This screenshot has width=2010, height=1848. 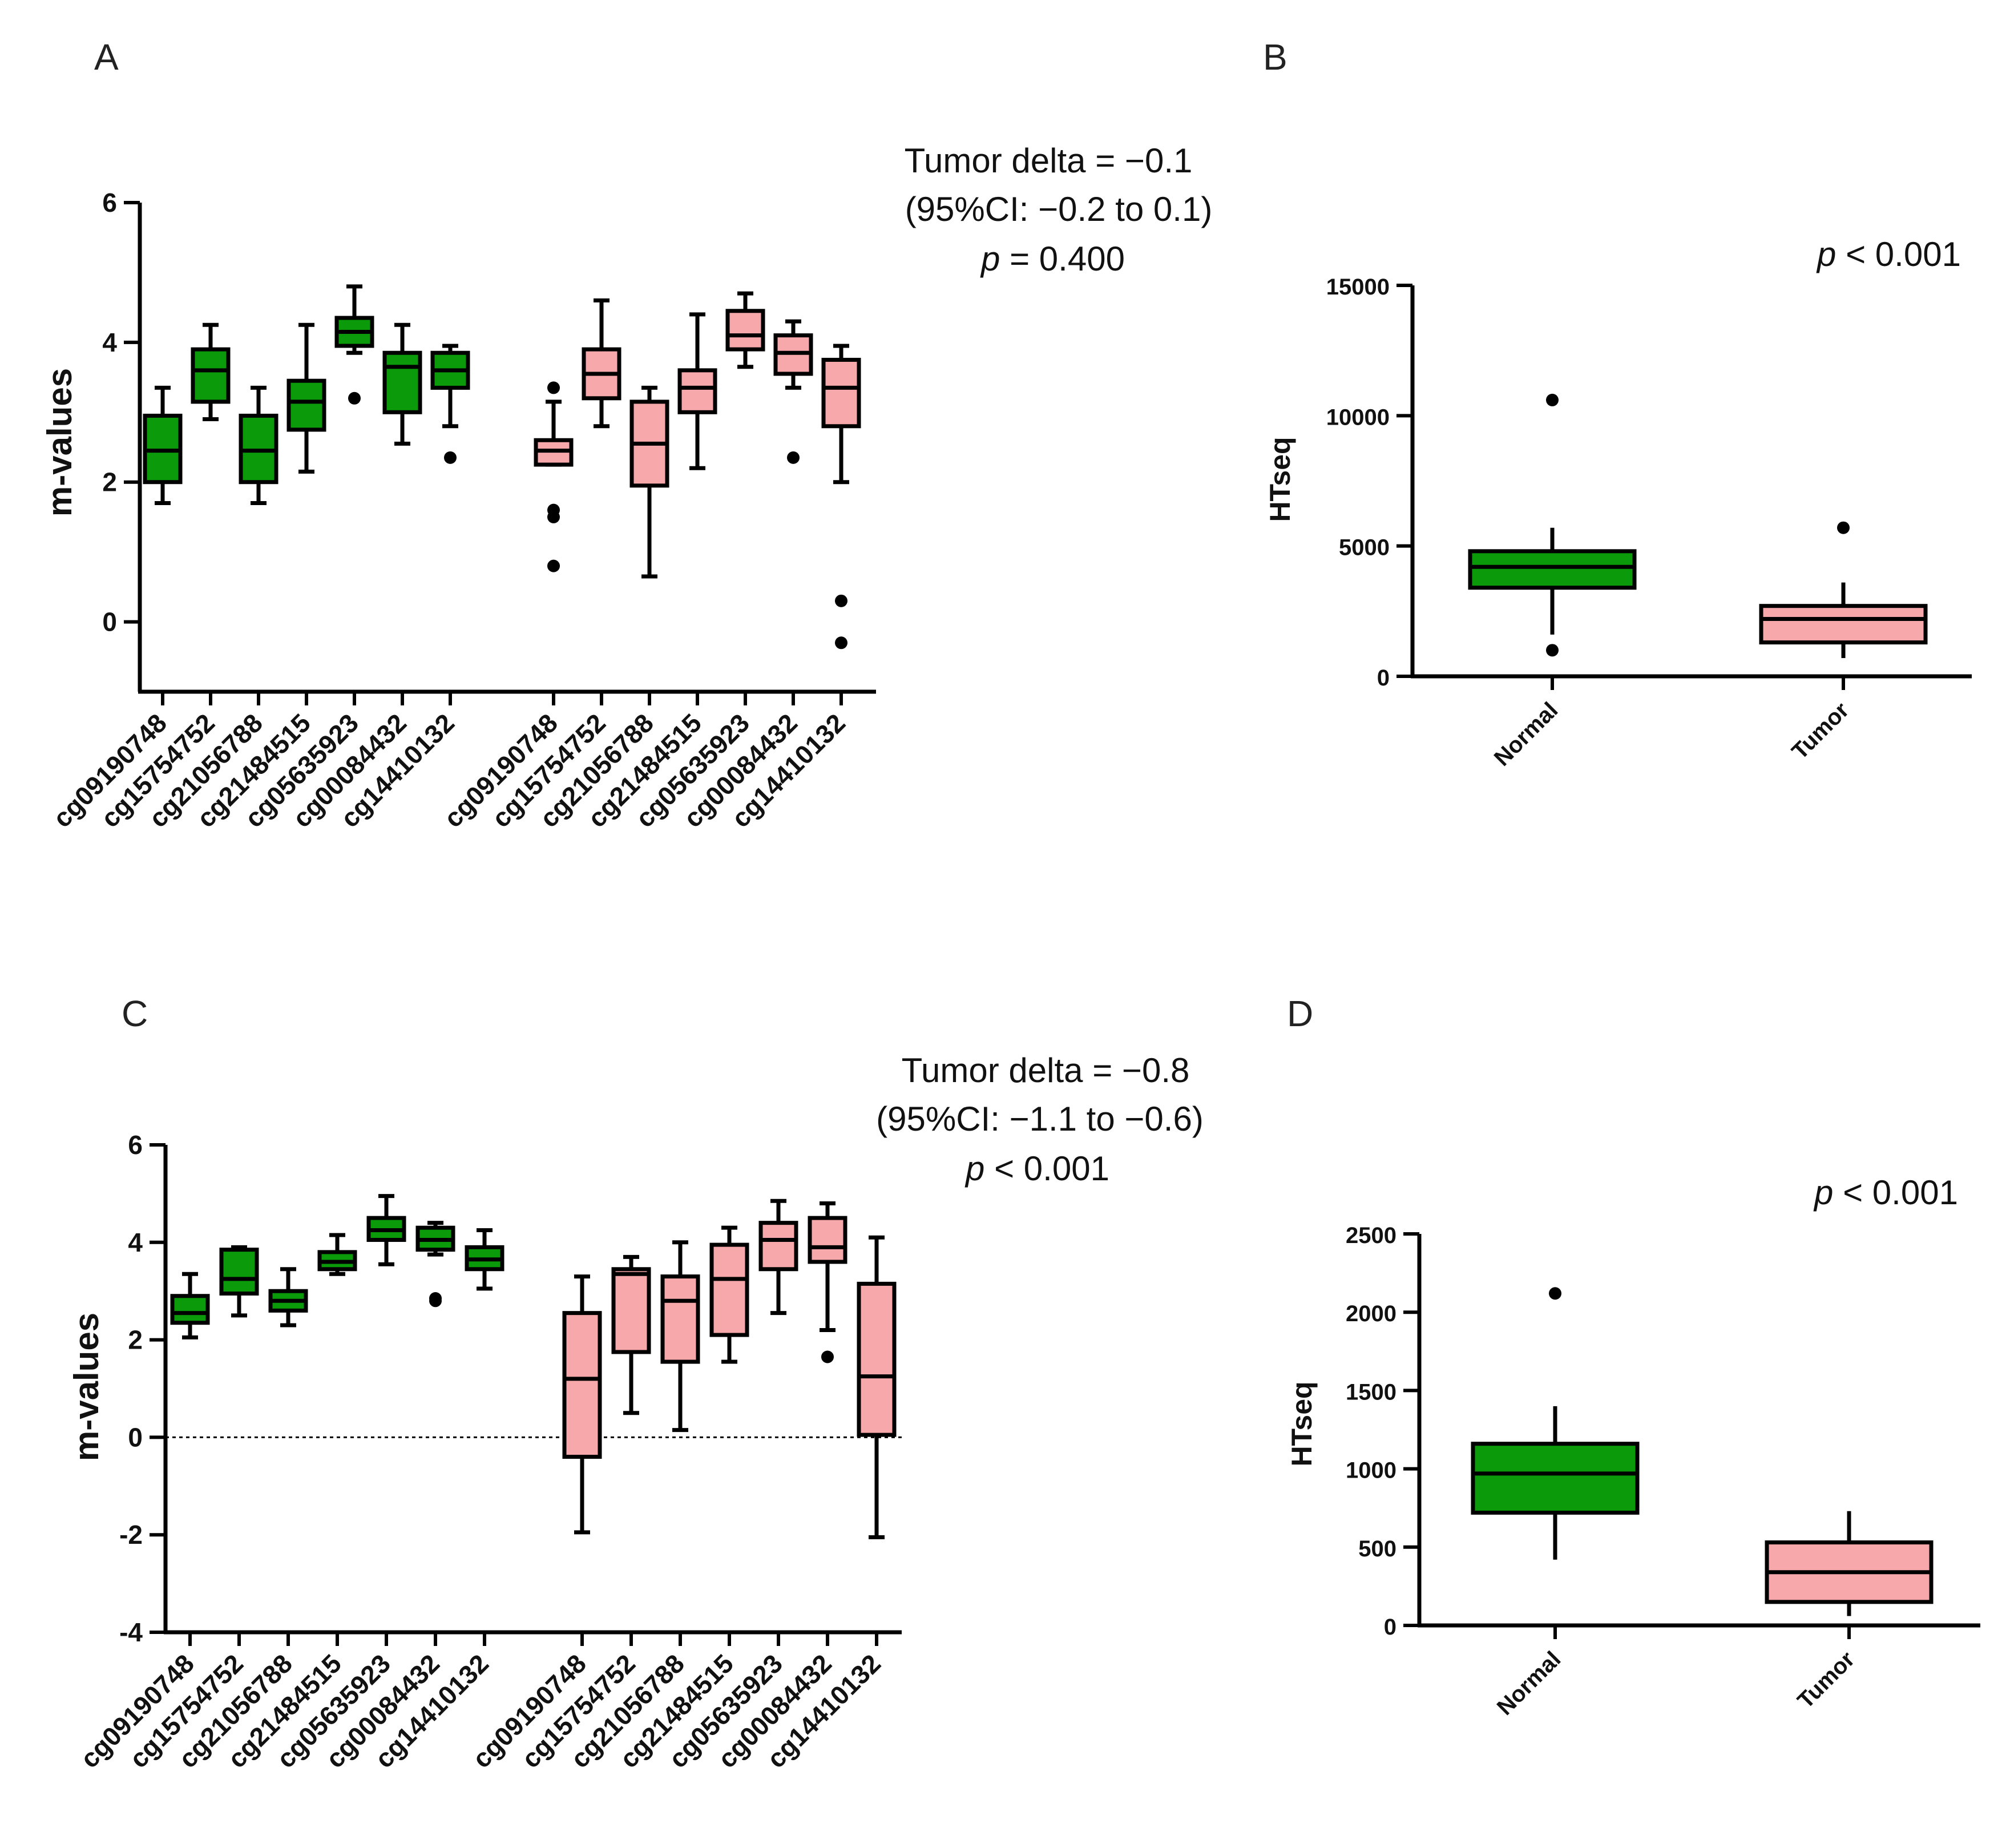 I want to click on panel-d-y-tick-label: 1500, so click(x=1371, y=1392).